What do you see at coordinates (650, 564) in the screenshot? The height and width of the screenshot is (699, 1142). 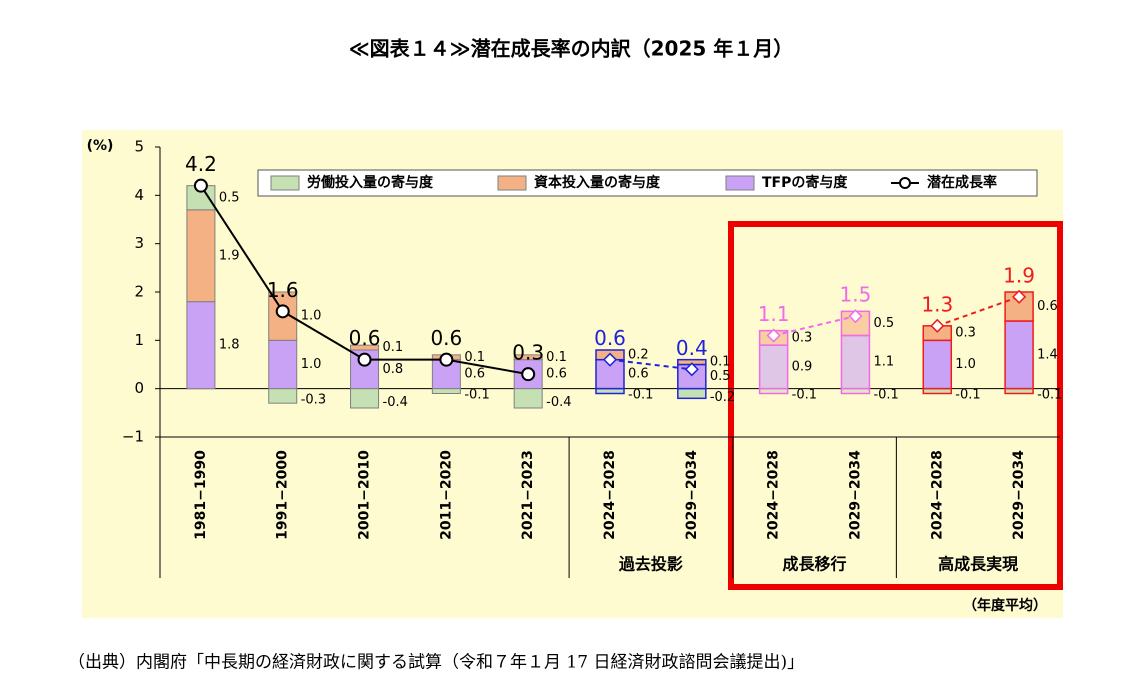 I see `group-label: 過去投影` at bounding box center [650, 564].